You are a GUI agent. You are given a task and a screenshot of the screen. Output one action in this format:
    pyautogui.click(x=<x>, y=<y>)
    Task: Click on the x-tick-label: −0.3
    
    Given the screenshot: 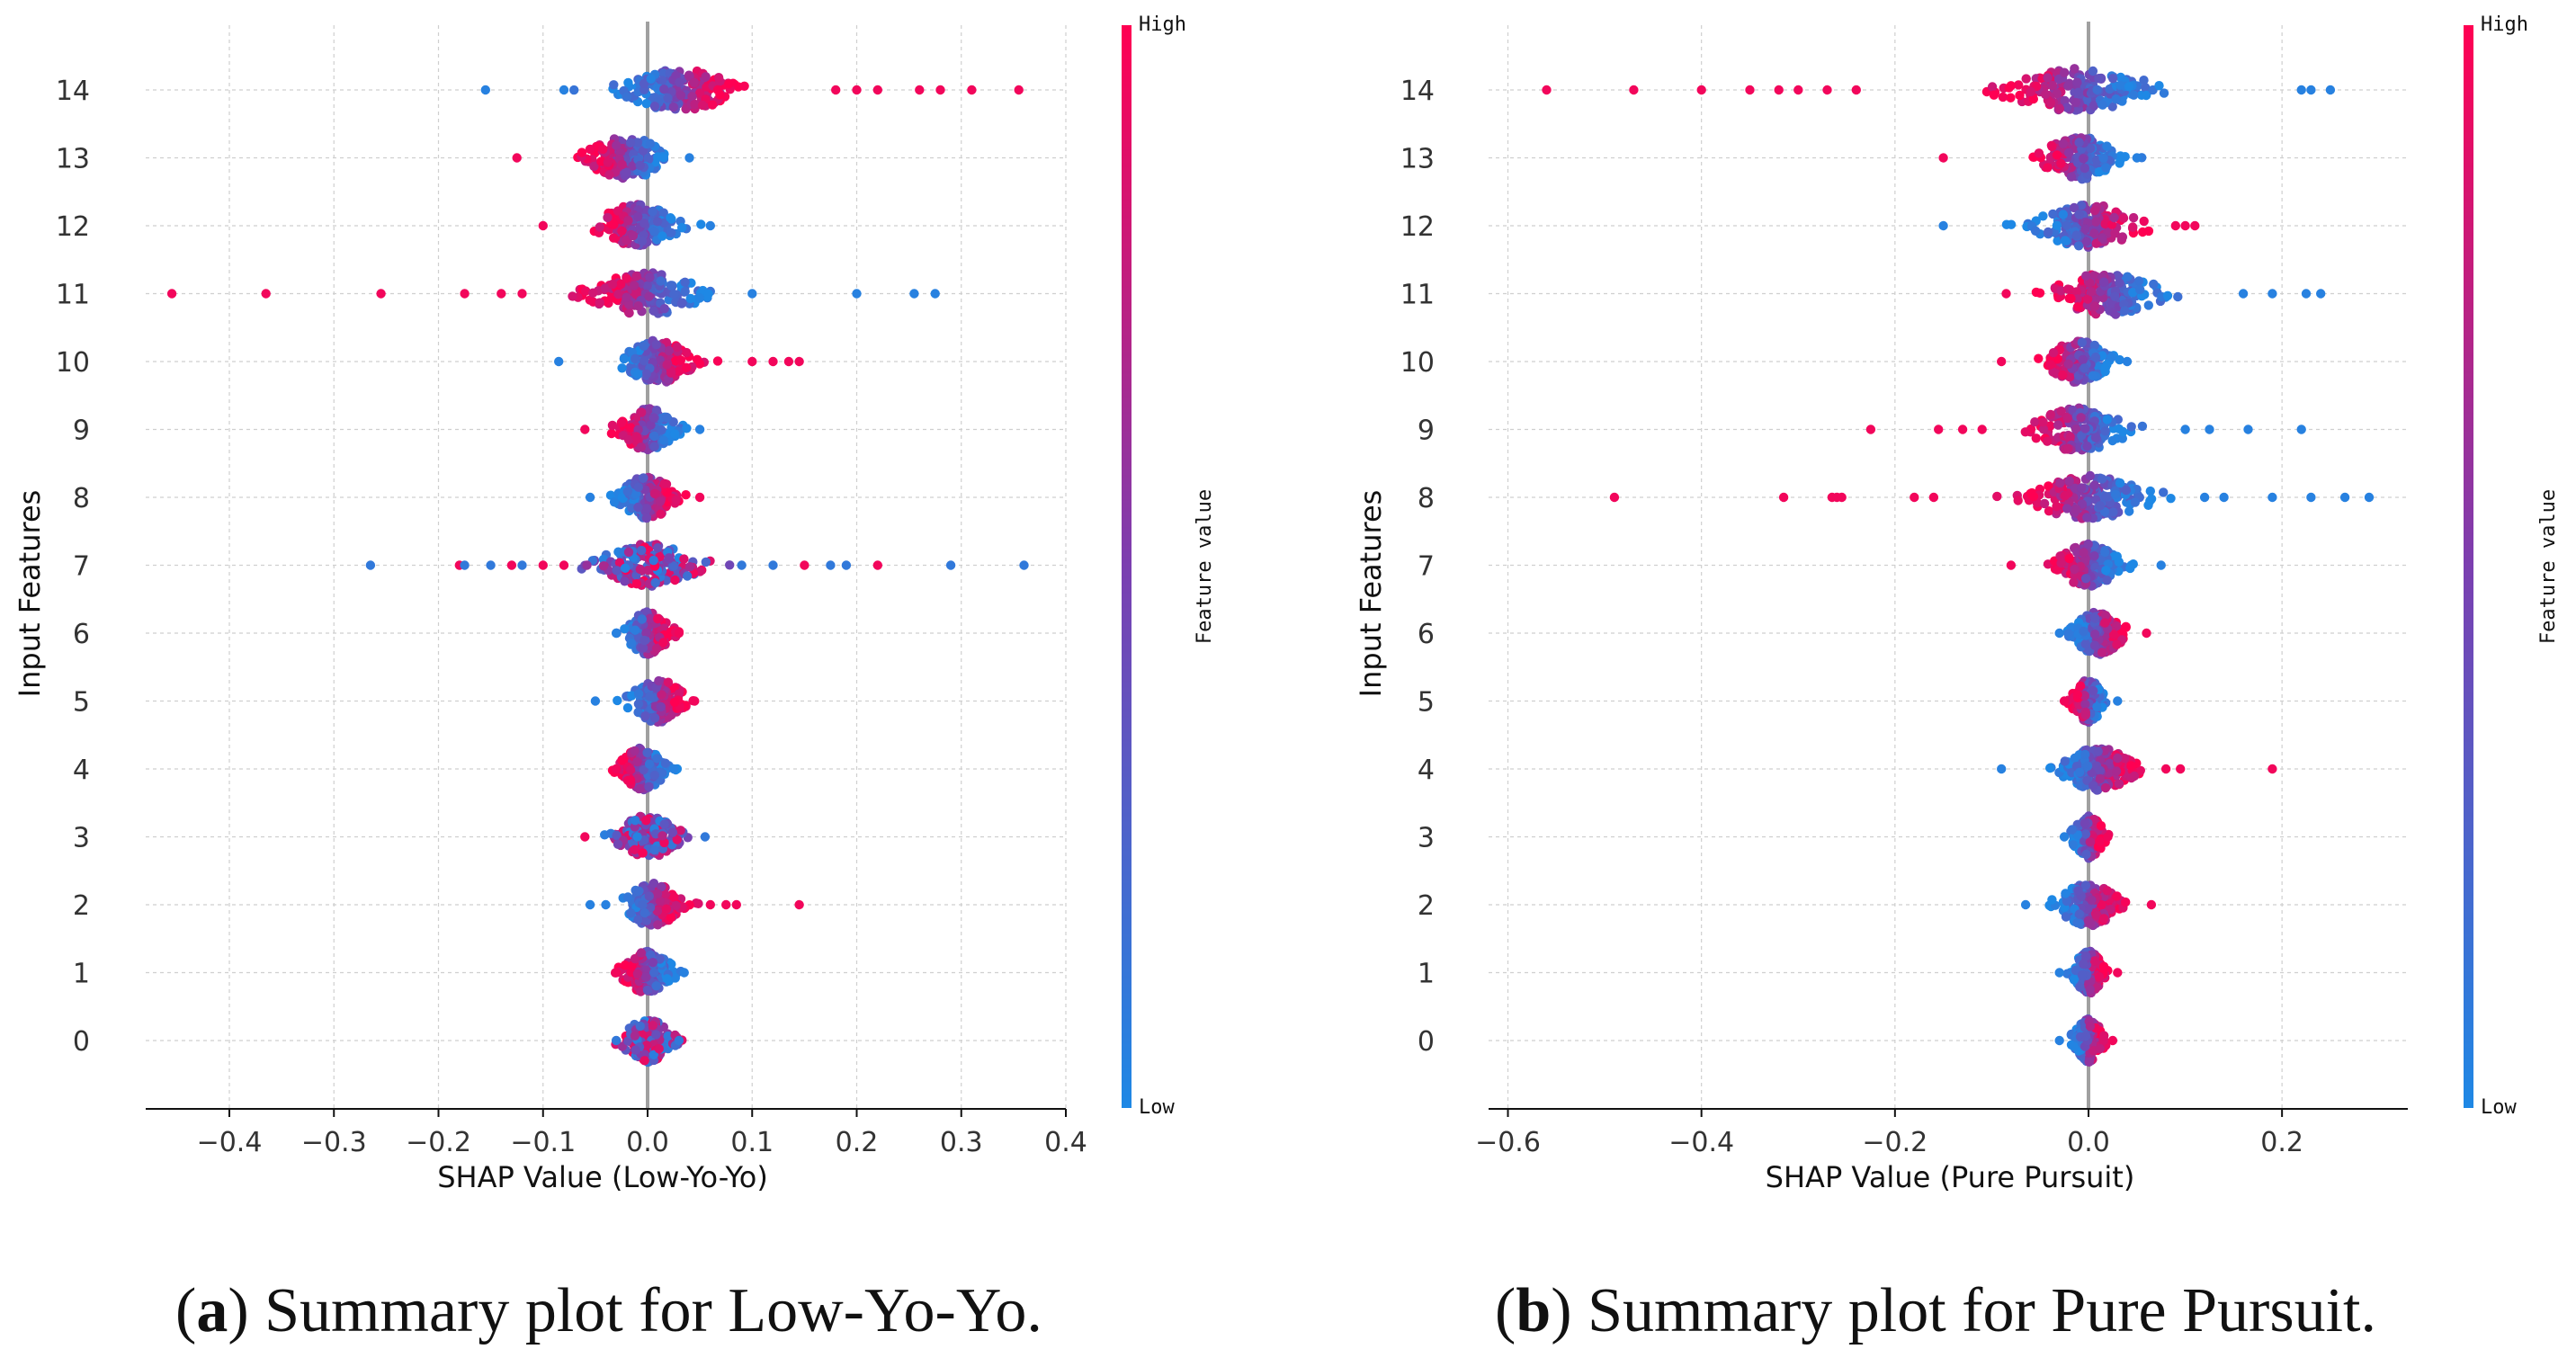 What is the action you would take?
    pyautogui.click(x=334, y=1142)
    